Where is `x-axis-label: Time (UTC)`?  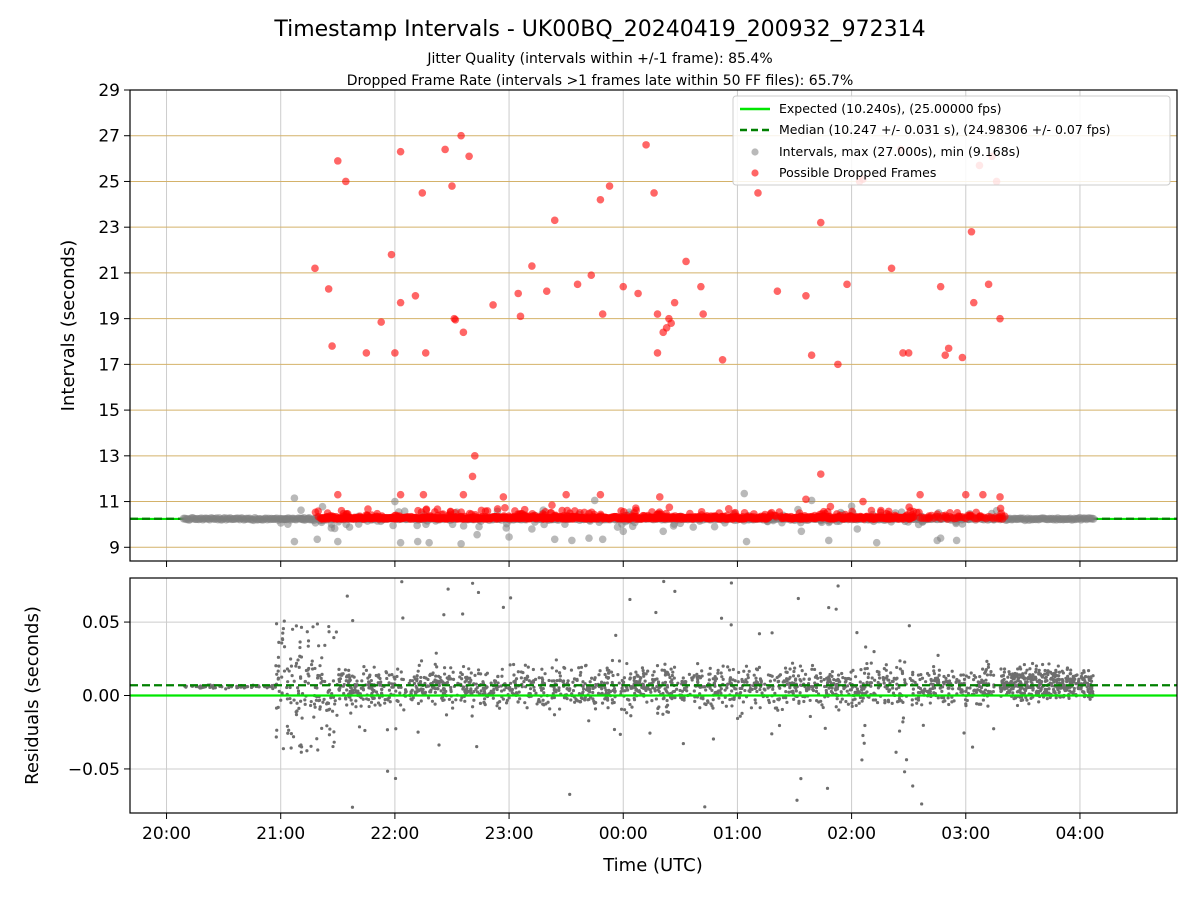 x-axis-label: Time (UTC) is located at coordinates (652, 865).